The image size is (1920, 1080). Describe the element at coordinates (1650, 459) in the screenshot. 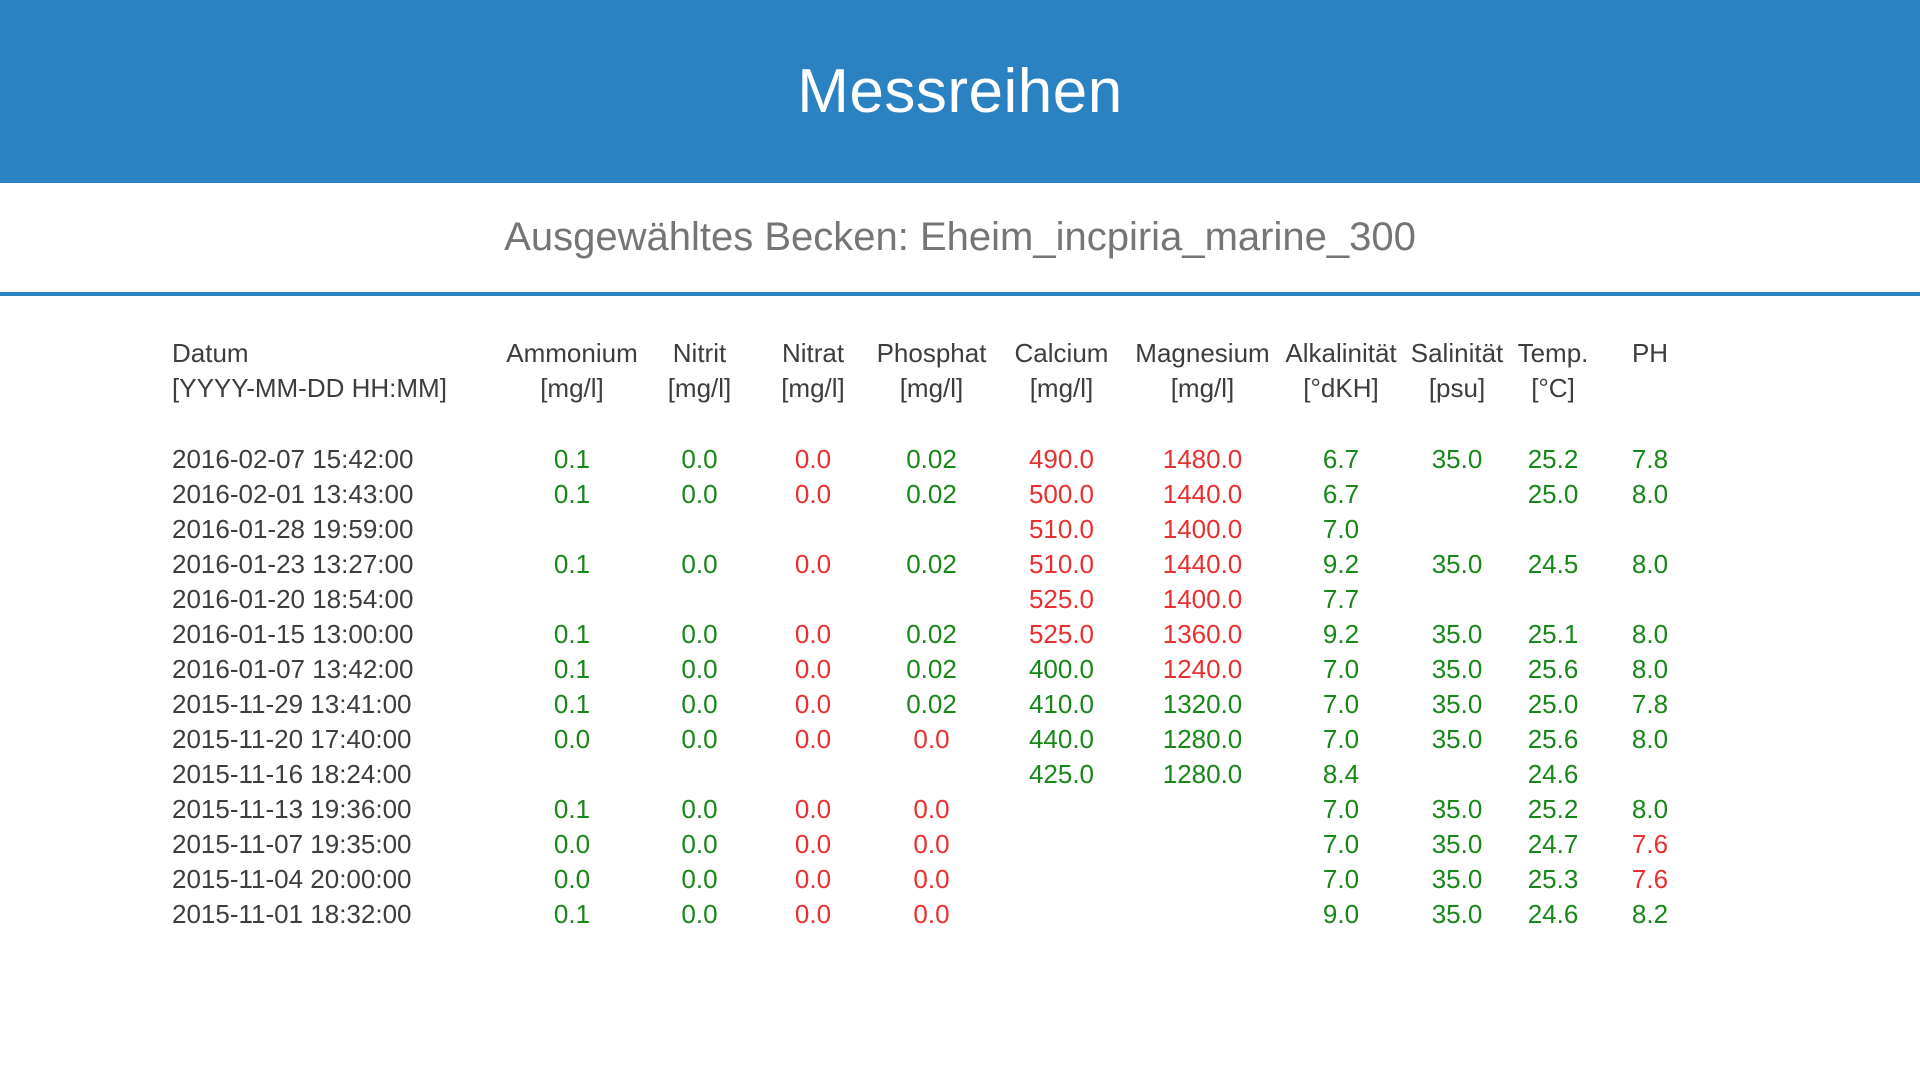

I see `row-value: 7.8` at that location.